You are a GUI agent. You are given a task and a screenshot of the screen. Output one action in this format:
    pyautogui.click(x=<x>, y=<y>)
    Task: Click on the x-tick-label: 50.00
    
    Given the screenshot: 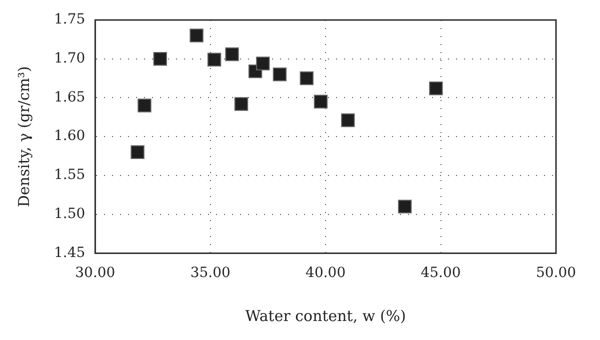 What is the action you would take?
    pyautogui.click(x=556, y=273)
    